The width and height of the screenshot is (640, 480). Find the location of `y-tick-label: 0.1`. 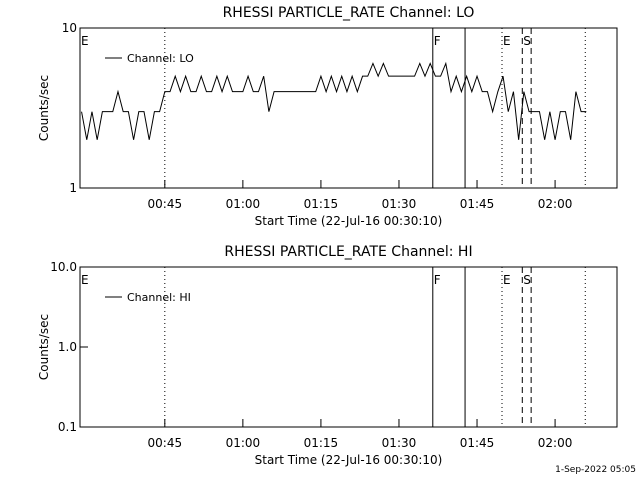

y-tick-label: 0.1 is located at coordinates (67, 427).